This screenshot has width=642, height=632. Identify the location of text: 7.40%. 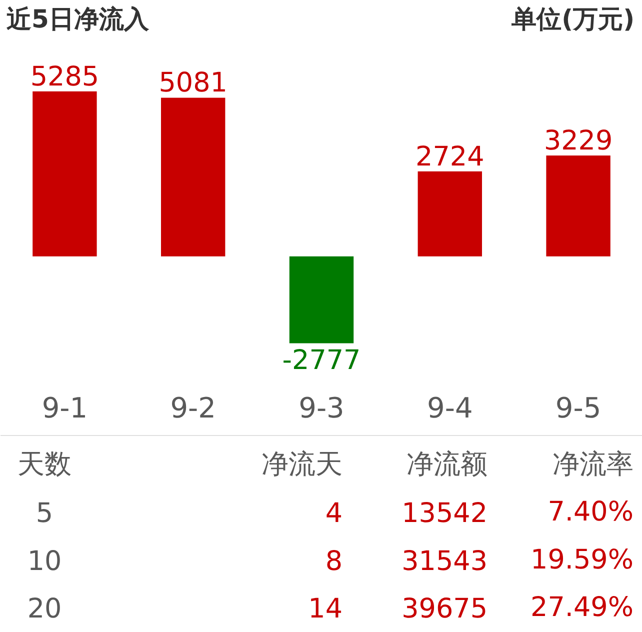
(591, 512).